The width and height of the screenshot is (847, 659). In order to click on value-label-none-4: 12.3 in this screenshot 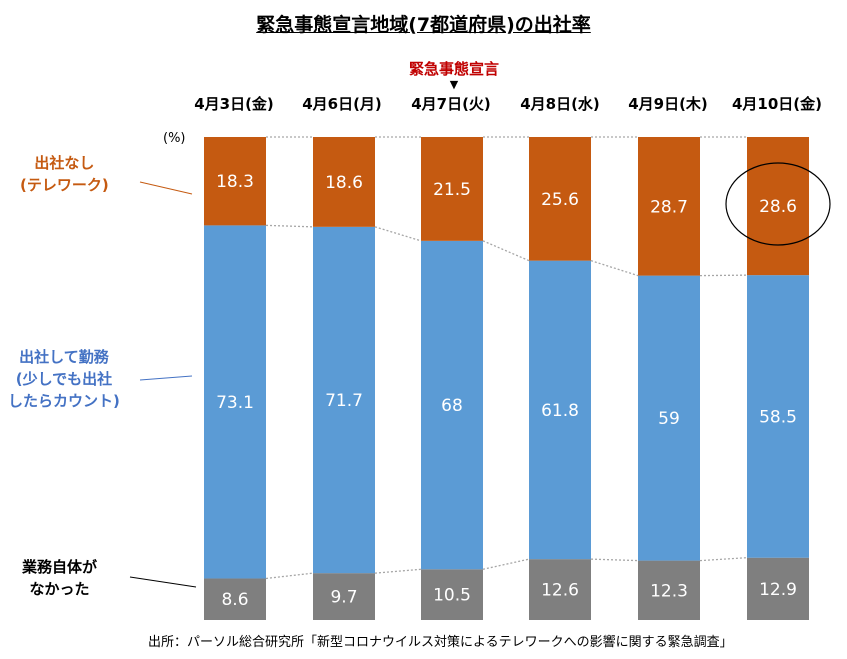, I will do `click(669, 591)`.